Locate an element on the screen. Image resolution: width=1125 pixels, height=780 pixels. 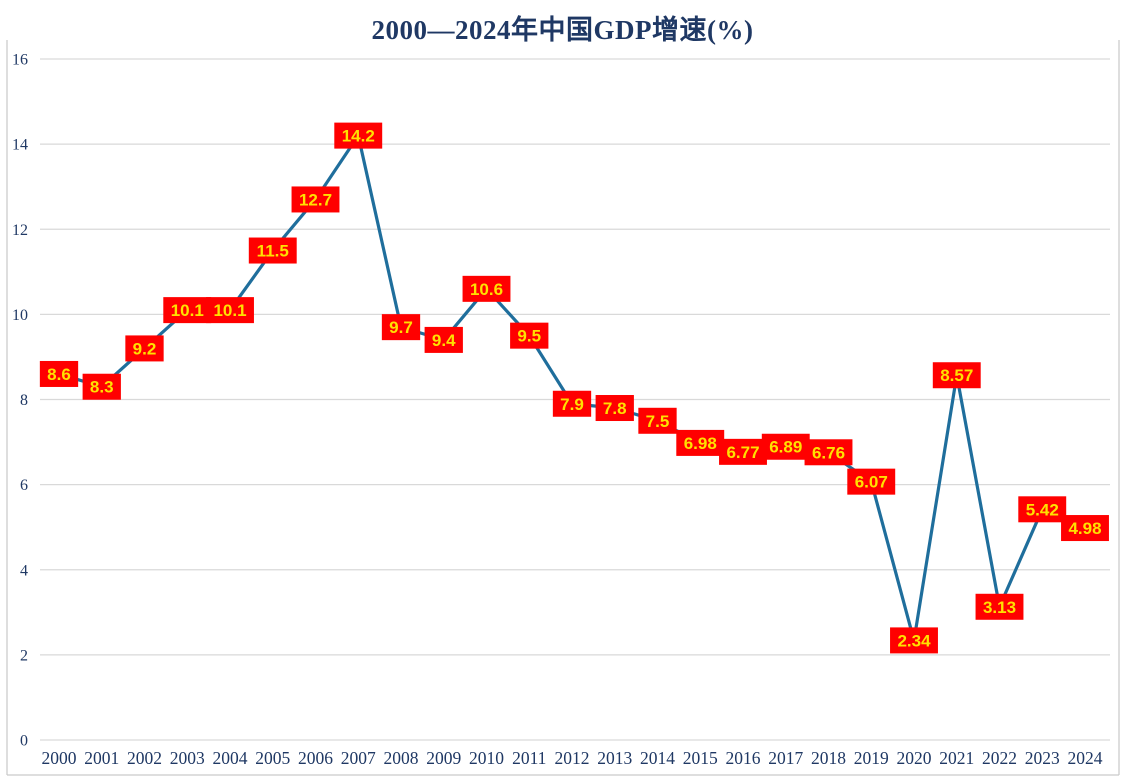
x-tick-label: 2023 is located at coordinates (1042, 758).